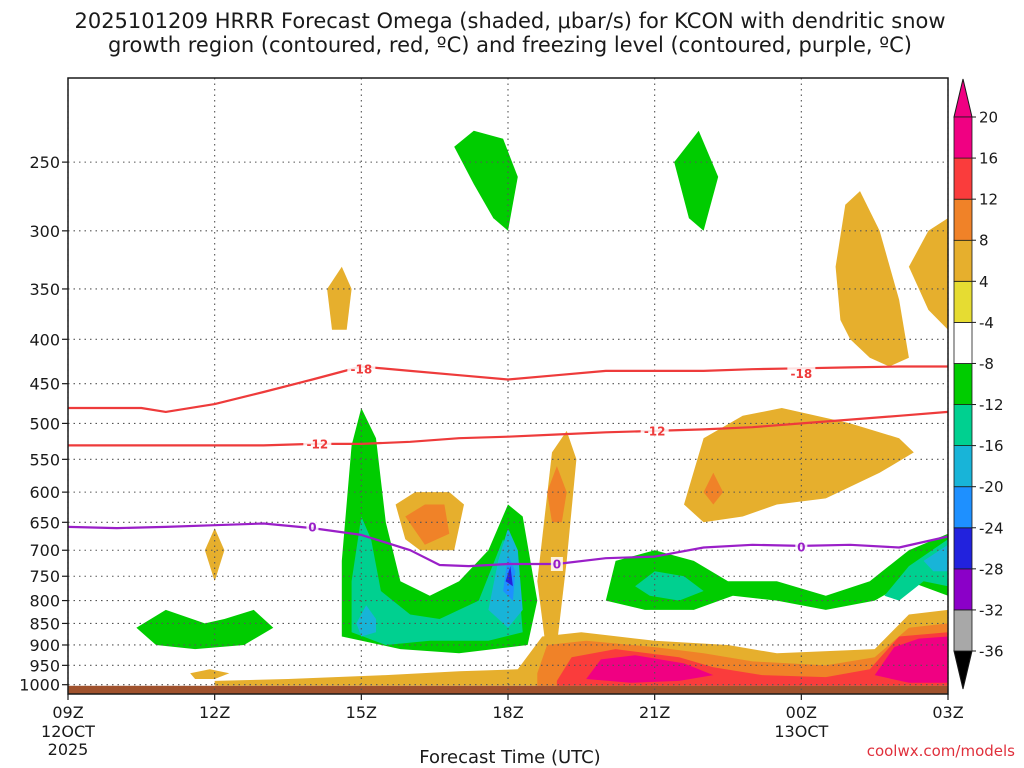  Describe the element at coordinates (986, 323) in the screenshot. I see `colorbar-label-8: -4` at that location.